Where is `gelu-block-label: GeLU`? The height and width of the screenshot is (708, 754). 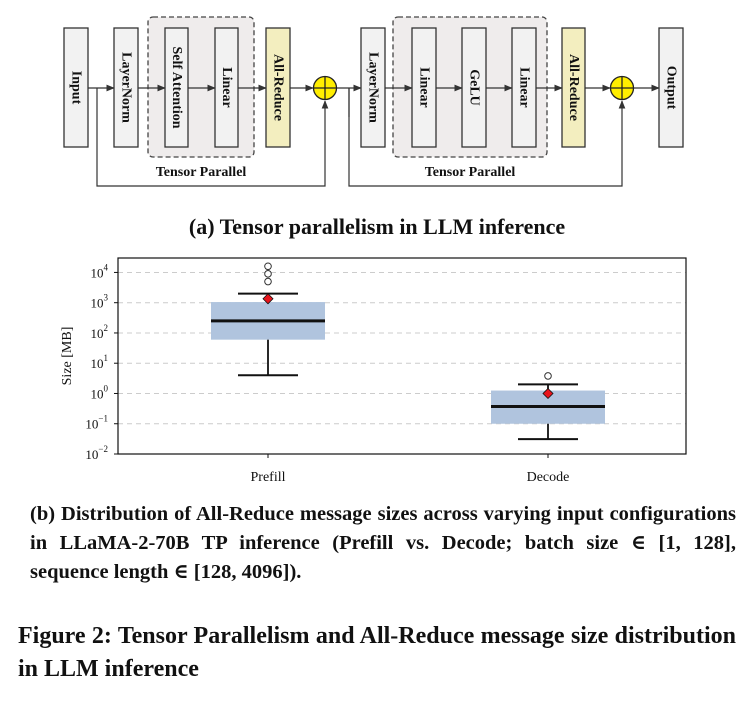
gelu-block-label: GeLU is located at coordinates (474, 87).